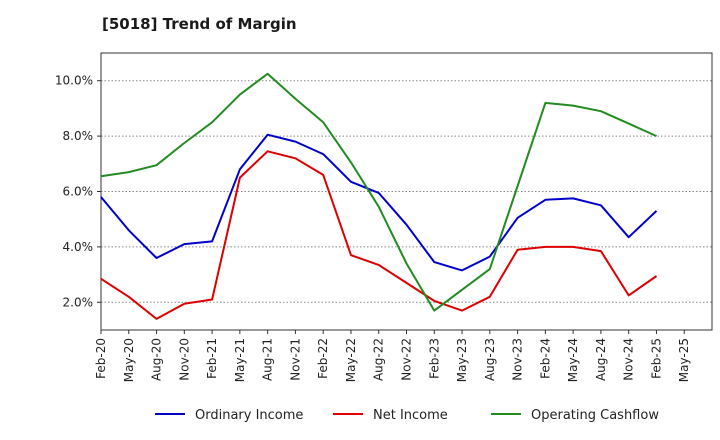 This screenshot has width=720, height=440. What do you see at coordinates (629, 359) in the screenshot?
I see `x-tick-label: Nov-24` at bounding box center [629, 359].